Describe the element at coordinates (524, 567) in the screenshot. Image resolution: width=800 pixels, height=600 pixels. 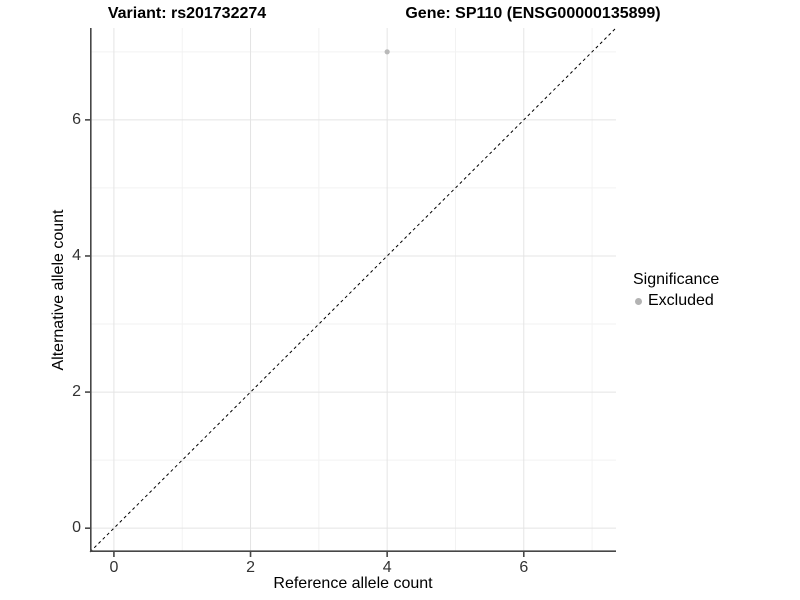
I see `x-tick-label-6: 6` at that location.